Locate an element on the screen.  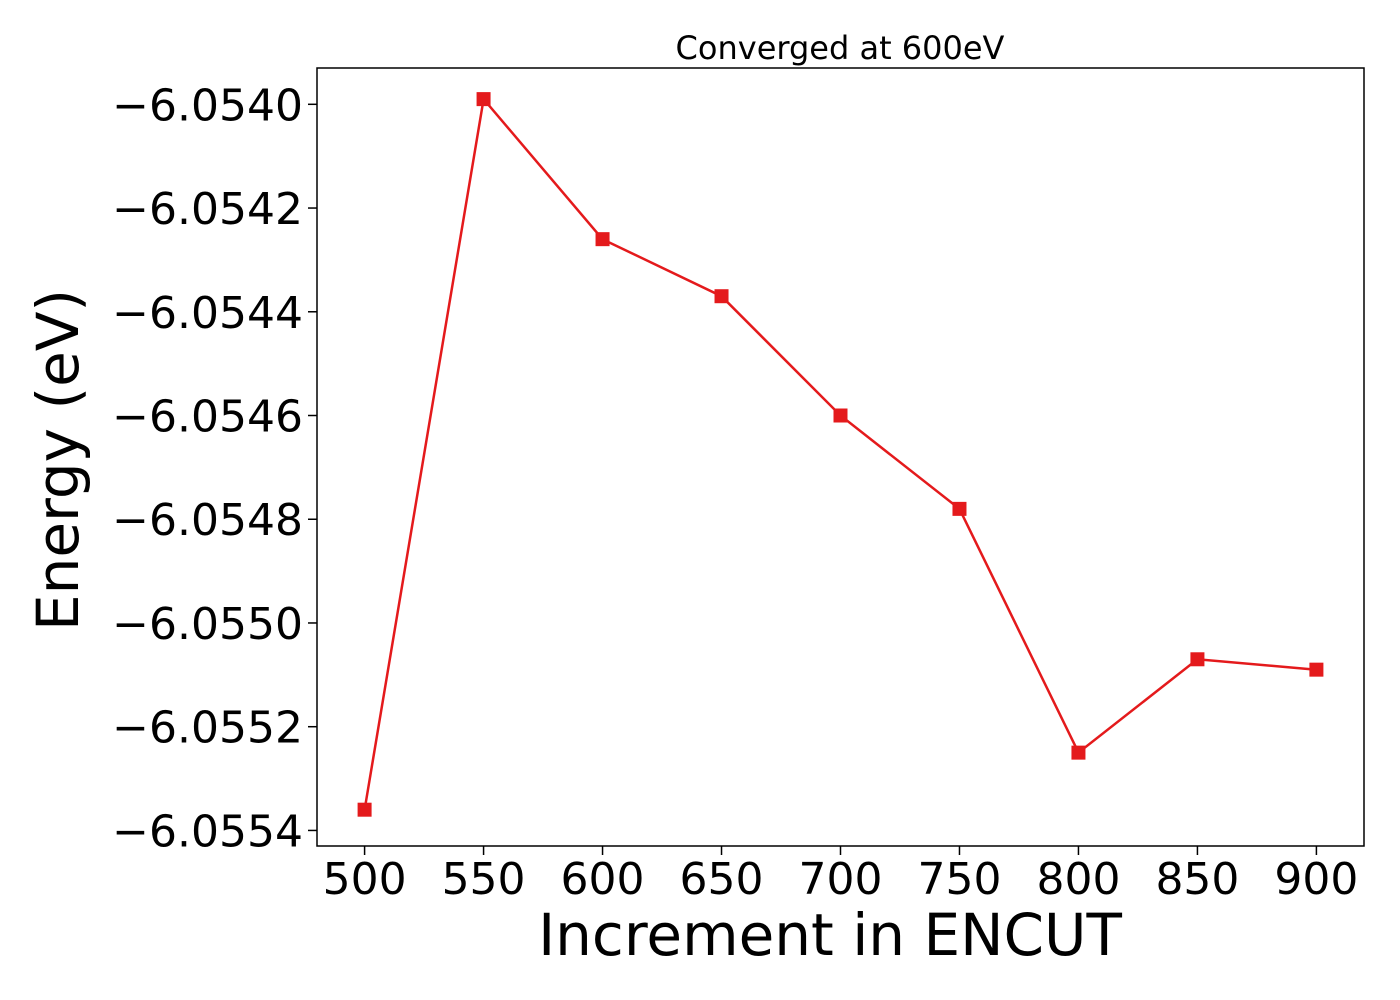
x-axis-label: Increment in ENCUT is located at coordinates (830, 935).